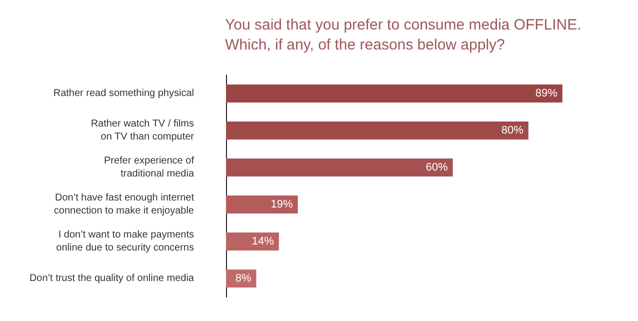 Image resolution: width=638 pixels, height=321 pixels. What do you see at coordinates (123, 93) in the screenshot?
I see `y-tick-label: Rather read something physical` at bounding box center [123, 93].